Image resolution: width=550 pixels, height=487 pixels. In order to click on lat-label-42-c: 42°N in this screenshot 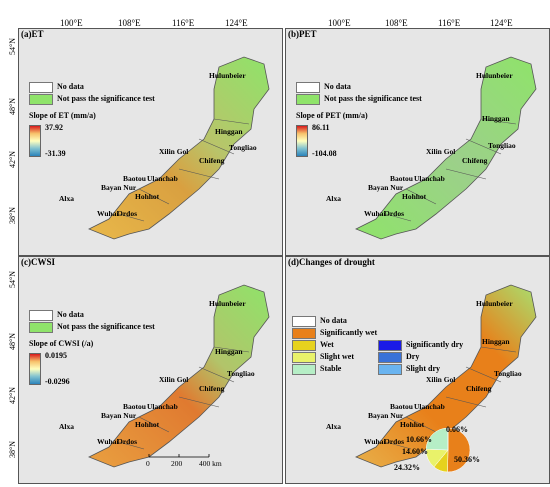, I will do `click(12, 395)`.